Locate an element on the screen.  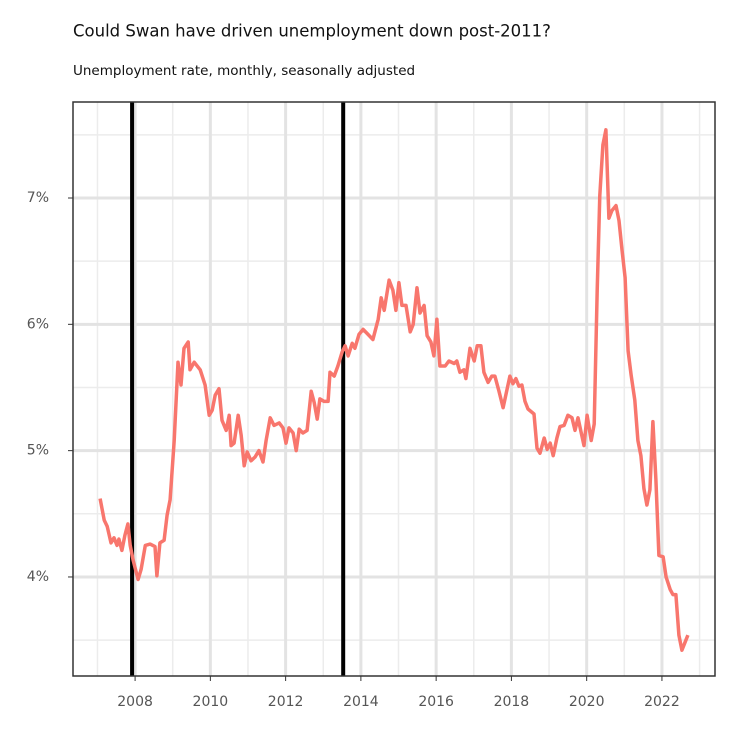
y-tick-label: 7% is located at coordinates (38, 198).